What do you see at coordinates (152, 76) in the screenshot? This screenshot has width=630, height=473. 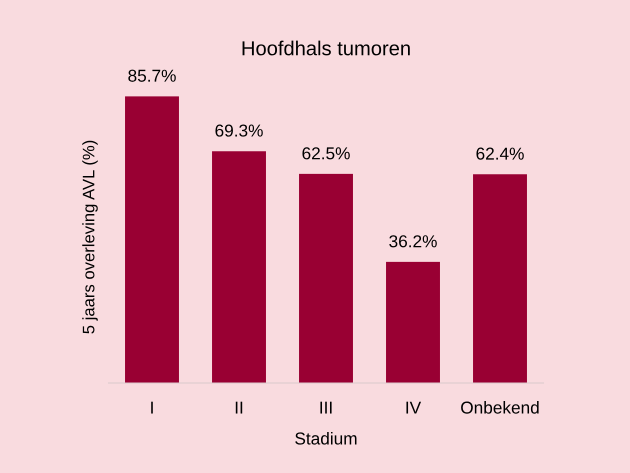 I see `data-label: 85.7%` at bounding box center [152, 76].